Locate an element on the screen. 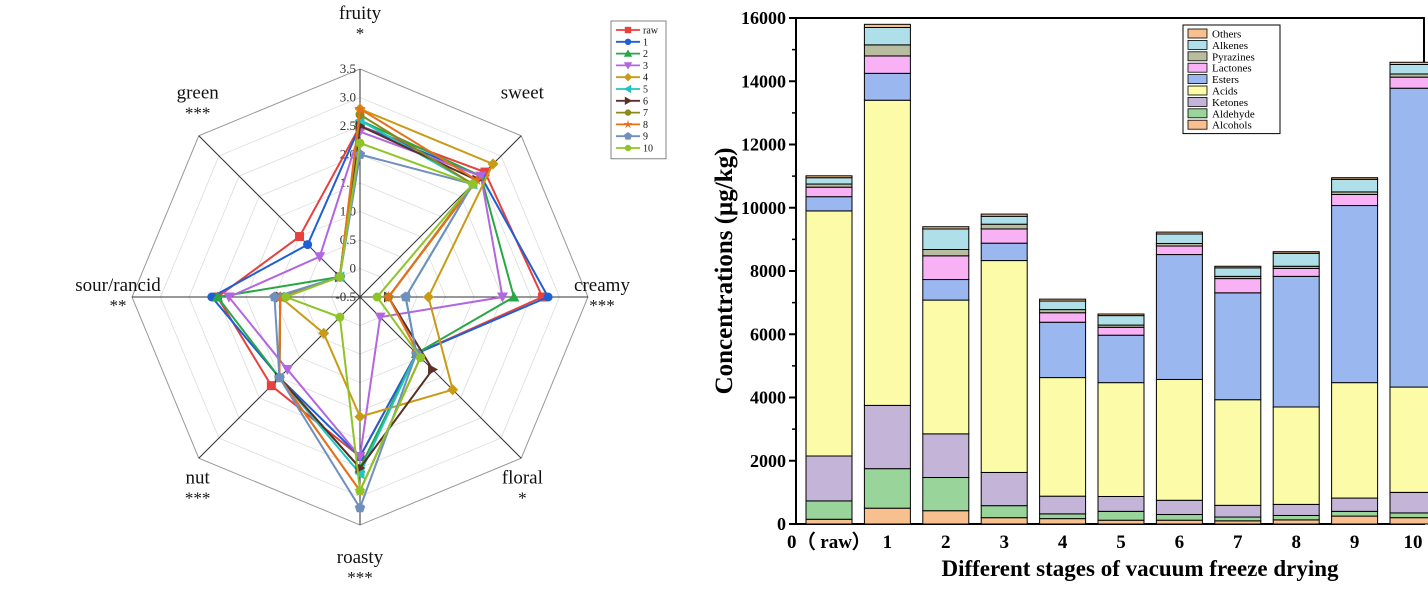 The height and width of the screenshot is (592, 1428). radar-legend-label: 1 is located at coordinates (645, 42).